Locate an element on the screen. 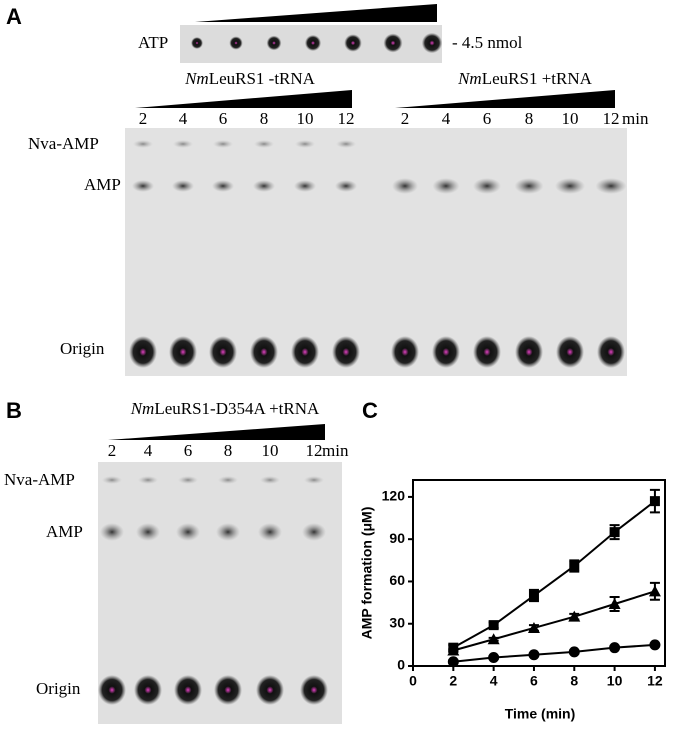  lane-label: 6 is located at coordinates (223, 118).